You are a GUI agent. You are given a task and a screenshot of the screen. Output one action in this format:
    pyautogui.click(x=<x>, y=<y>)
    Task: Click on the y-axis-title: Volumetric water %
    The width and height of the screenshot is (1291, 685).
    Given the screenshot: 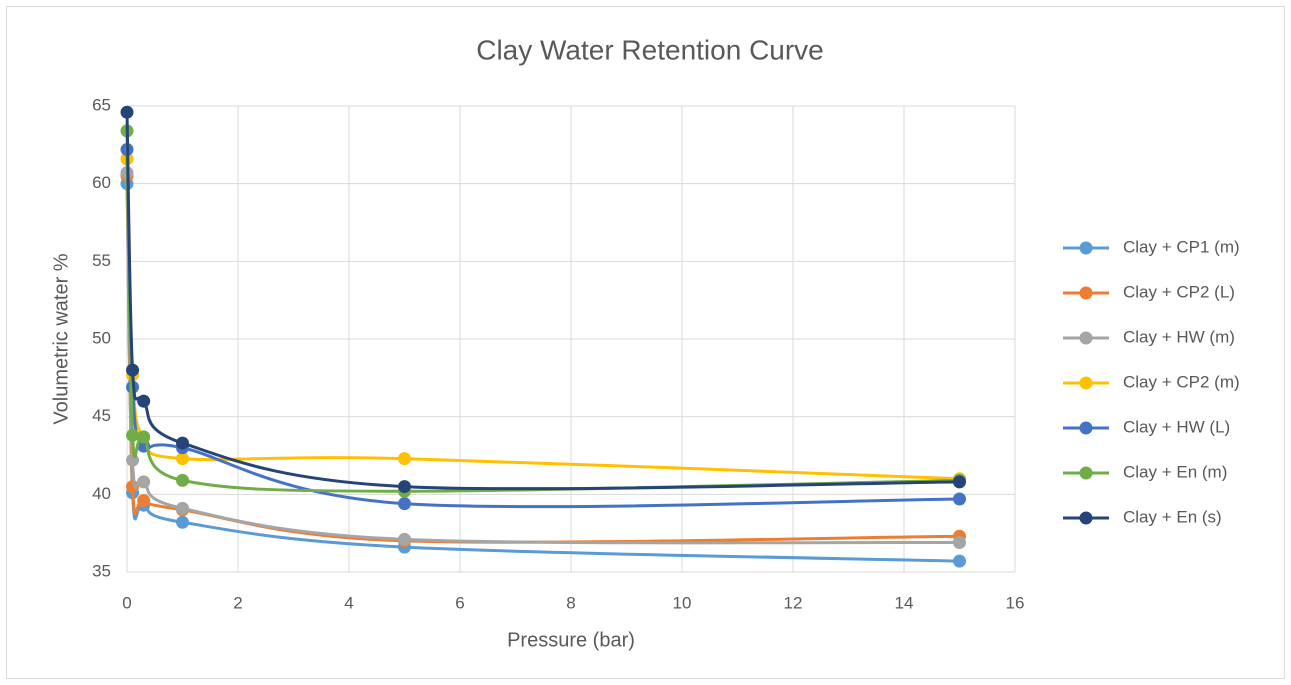 What is the action you would take?
    pyautogui.click(x=61, y=338)
    